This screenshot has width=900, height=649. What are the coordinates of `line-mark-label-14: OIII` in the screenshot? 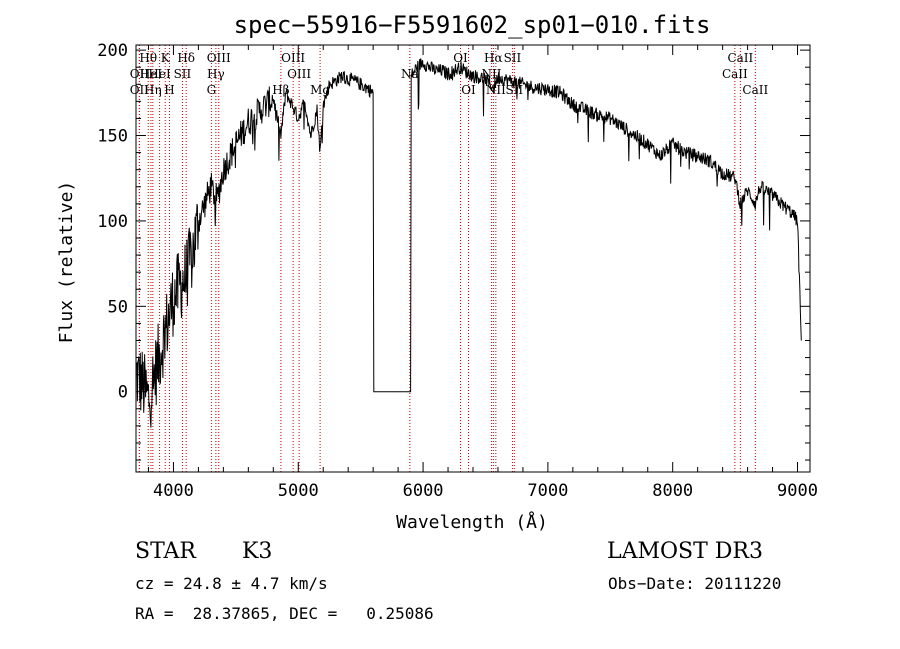 It's located at (293, 58).